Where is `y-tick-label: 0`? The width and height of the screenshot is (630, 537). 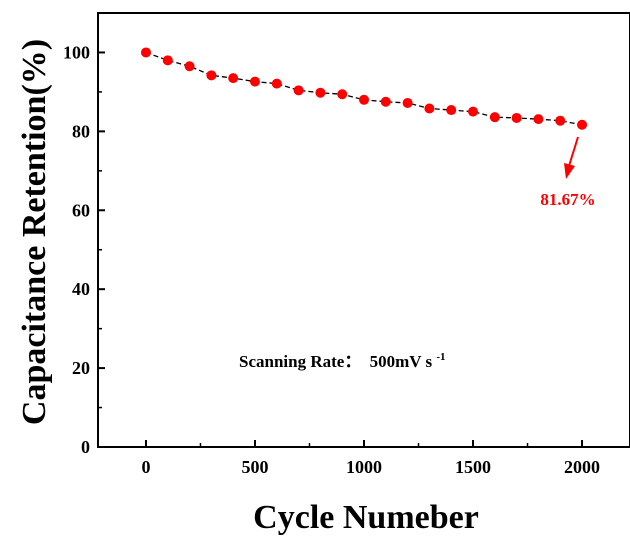
y-tick-label: 0 is located at coordinates (85, 447).